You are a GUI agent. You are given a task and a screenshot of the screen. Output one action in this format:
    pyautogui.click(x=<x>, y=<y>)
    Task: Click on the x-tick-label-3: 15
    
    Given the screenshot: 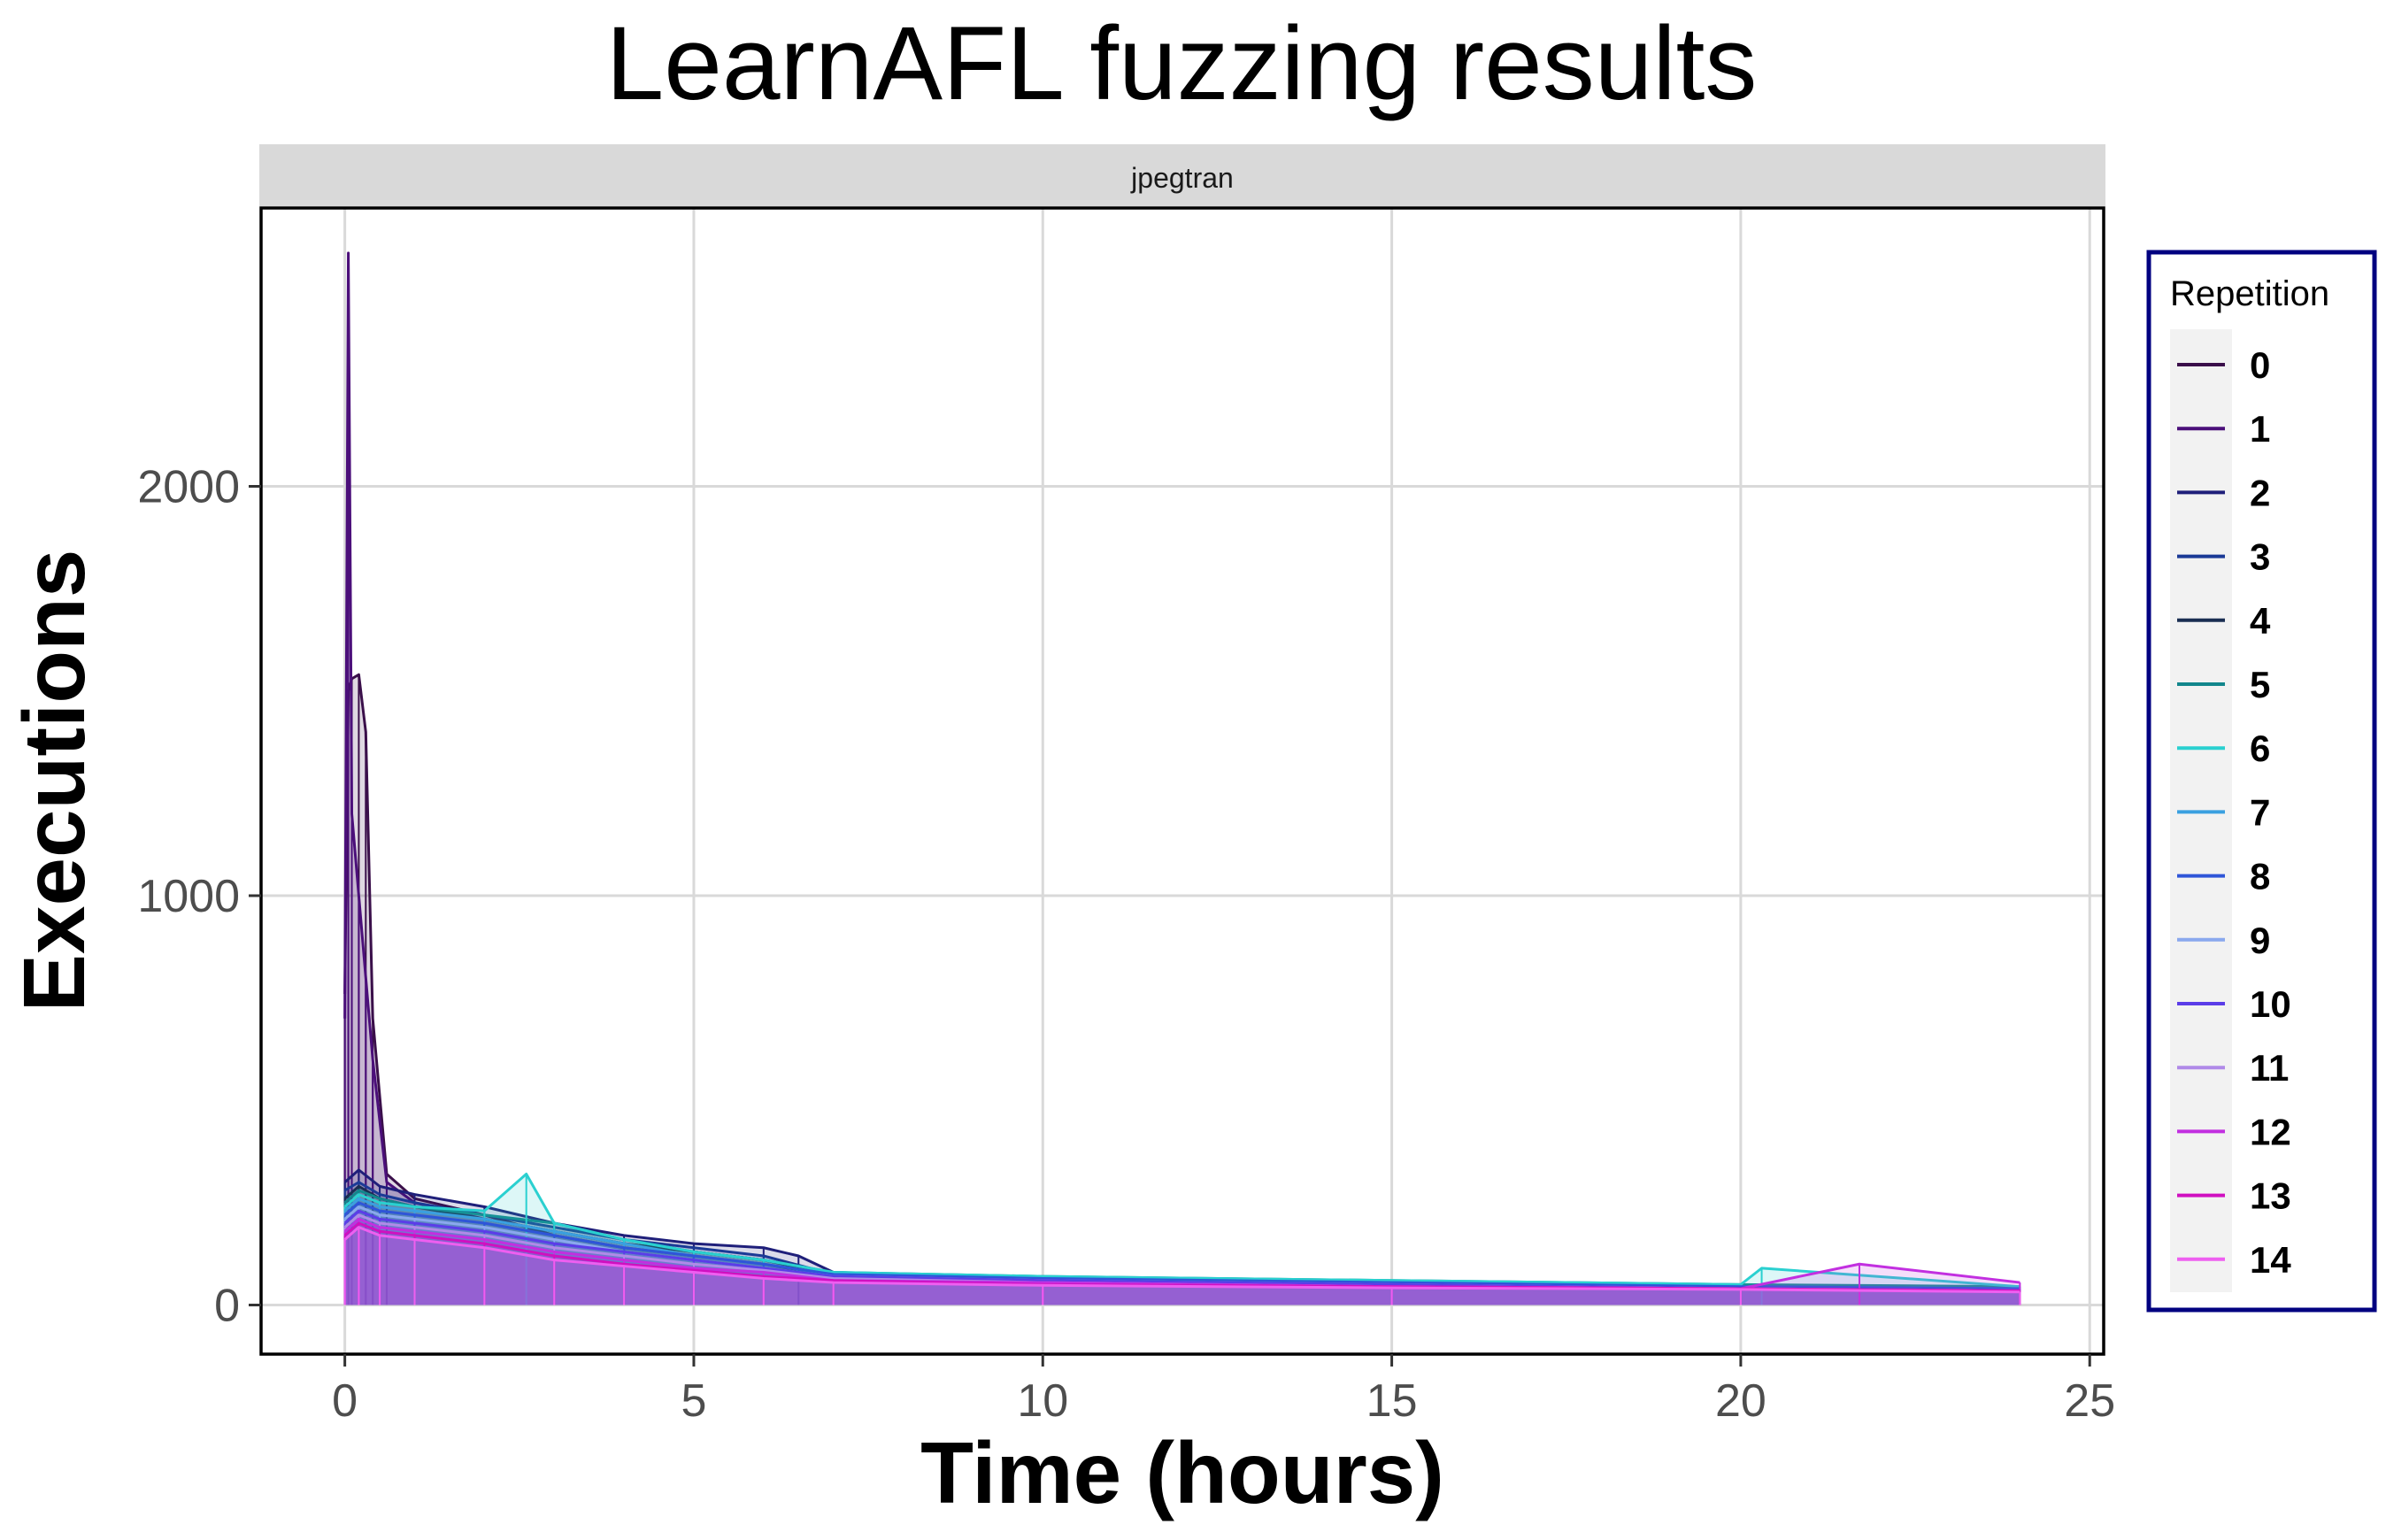 What is the action you would take?
    pyautogui.click(x=1392, y=1401)
    